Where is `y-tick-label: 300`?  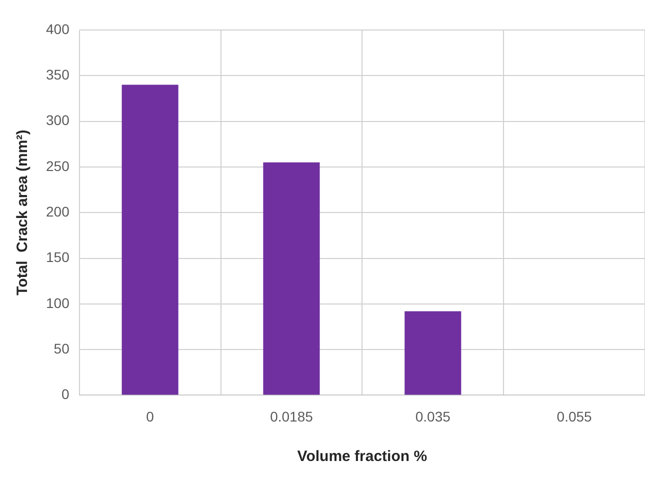 y-tick-label: 300 is located at coordinates (58, 120).